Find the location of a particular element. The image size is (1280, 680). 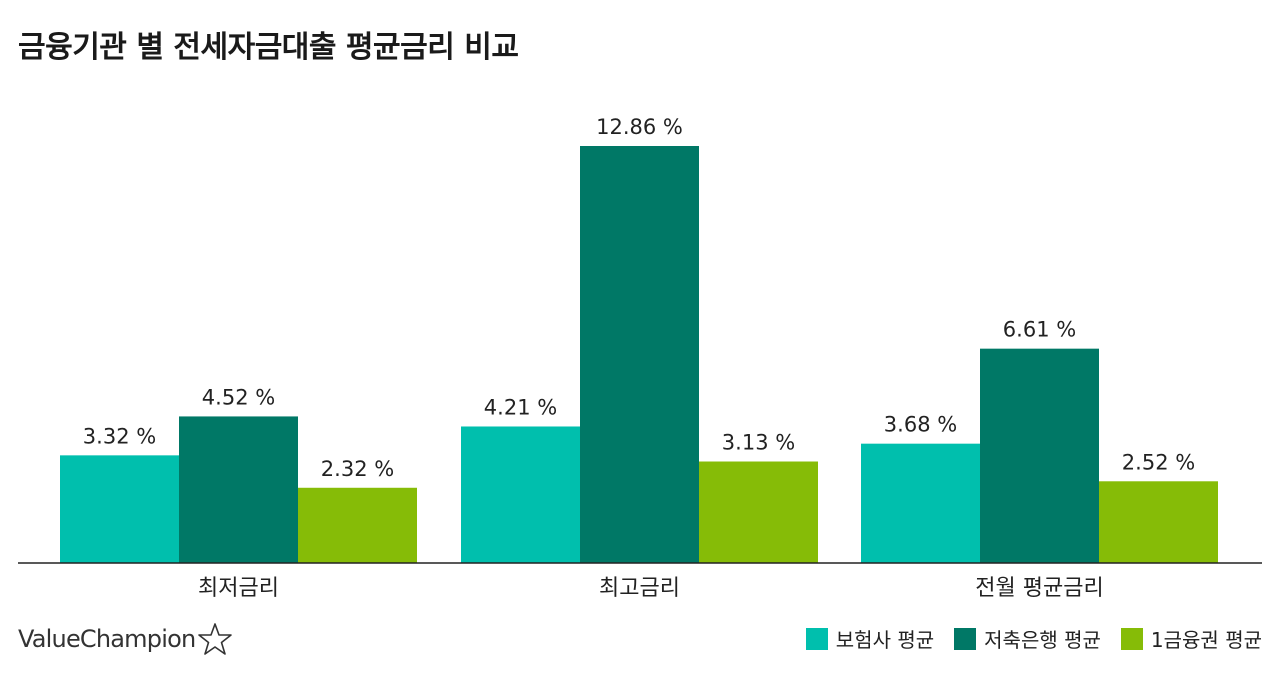

value-label-3-1: 3.68 % is located at coordinates (920, 425).